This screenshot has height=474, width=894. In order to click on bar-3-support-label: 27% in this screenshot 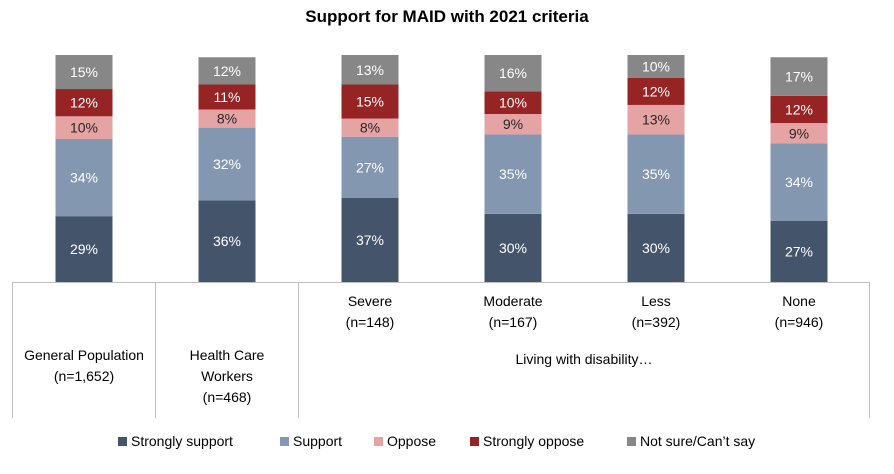, I will do `click(370, 167)`.